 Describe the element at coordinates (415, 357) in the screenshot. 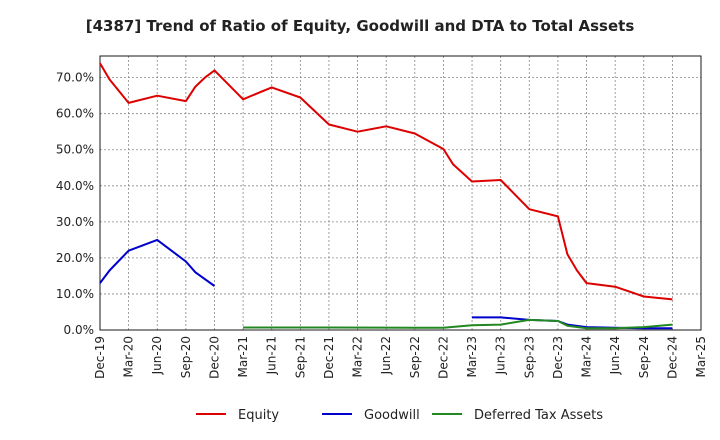

I see `x-tick-label: Sep-22` at that location.